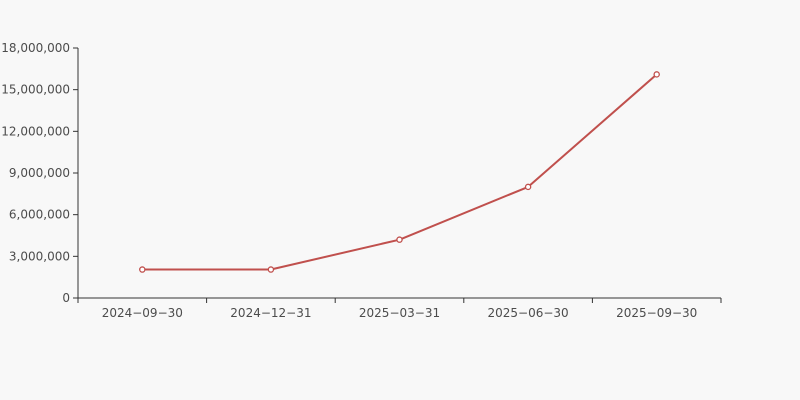 The width and height of the screenshot is (800, 400). Describe the element at coordinates (528, 313) in the screenshot. I see `x-axis-tick-label: 2025−06−30` at that location.